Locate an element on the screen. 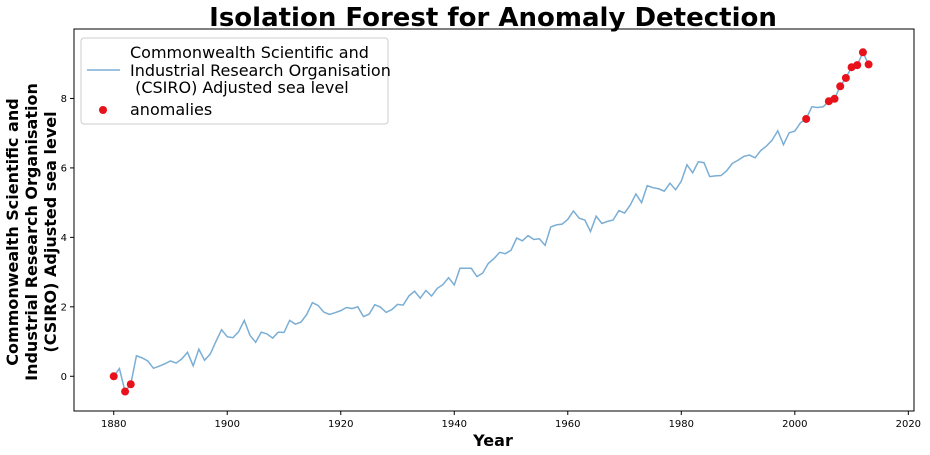  y-tick-label: 0 is located at coordinates (64, 377).